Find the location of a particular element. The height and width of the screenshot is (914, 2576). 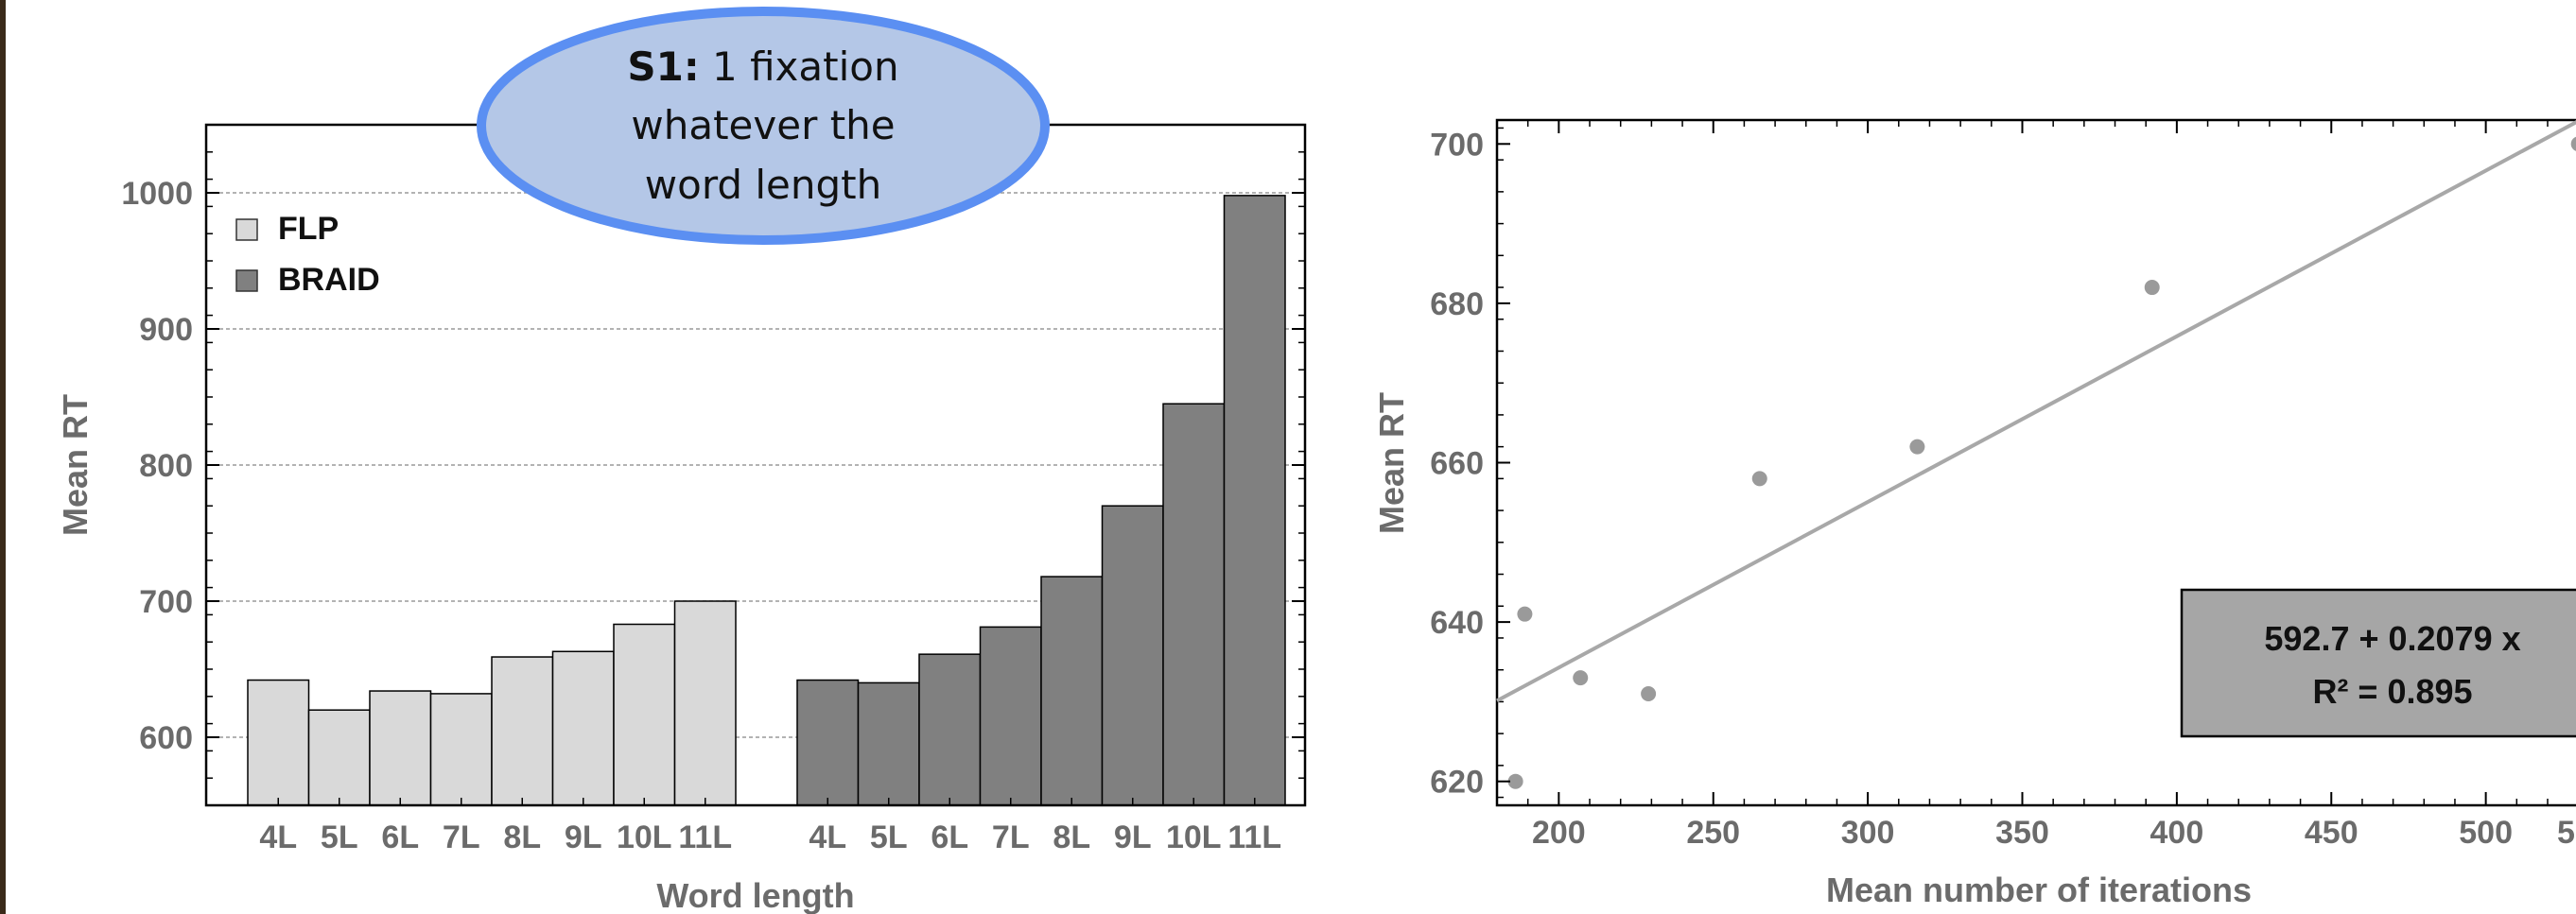

bar-flp-5L is located at coordinates (339, 757).